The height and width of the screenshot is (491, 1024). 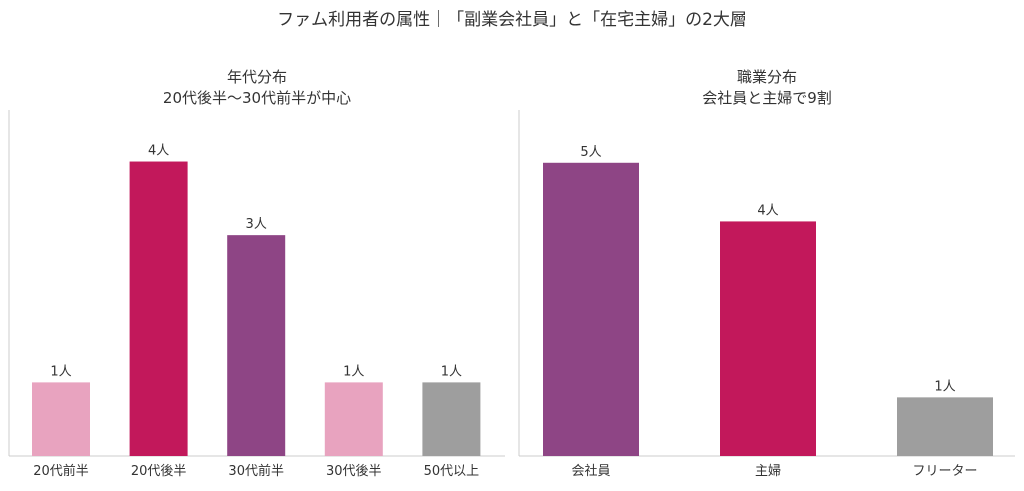 What do you see at coordinates (590, 471) in the screenshot?
I see `panel-2-tick-label-1: 会社員` at bounding box center [590, 471].